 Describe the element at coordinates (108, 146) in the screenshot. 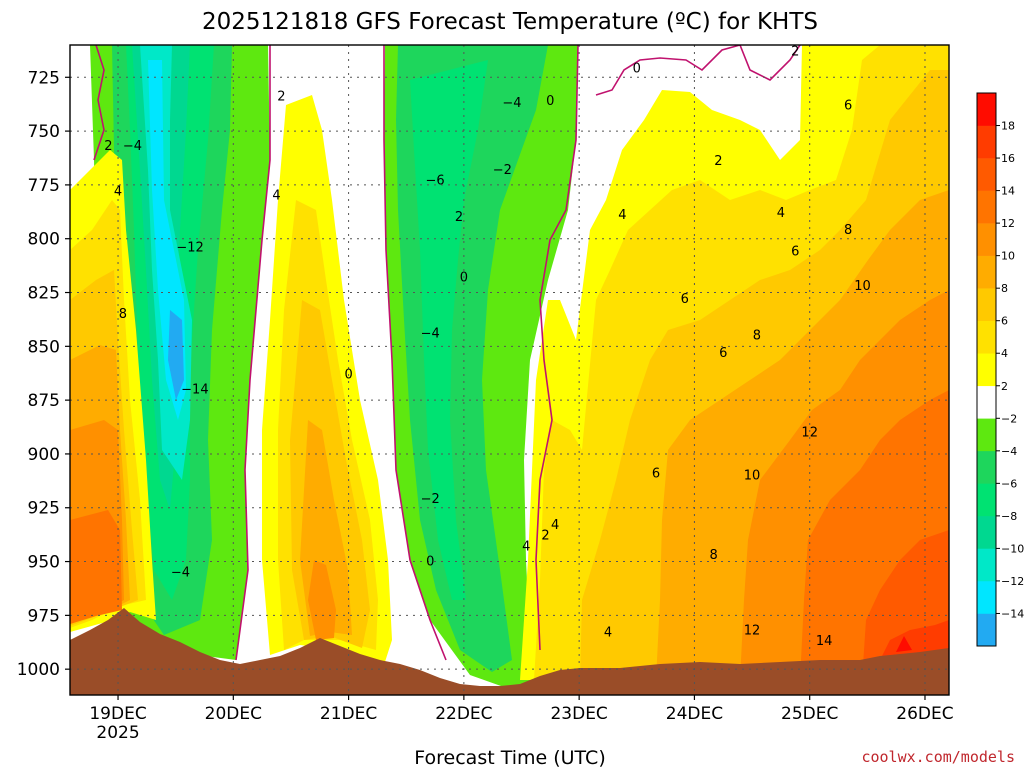

I see `contour-label-0: 2` at that location.